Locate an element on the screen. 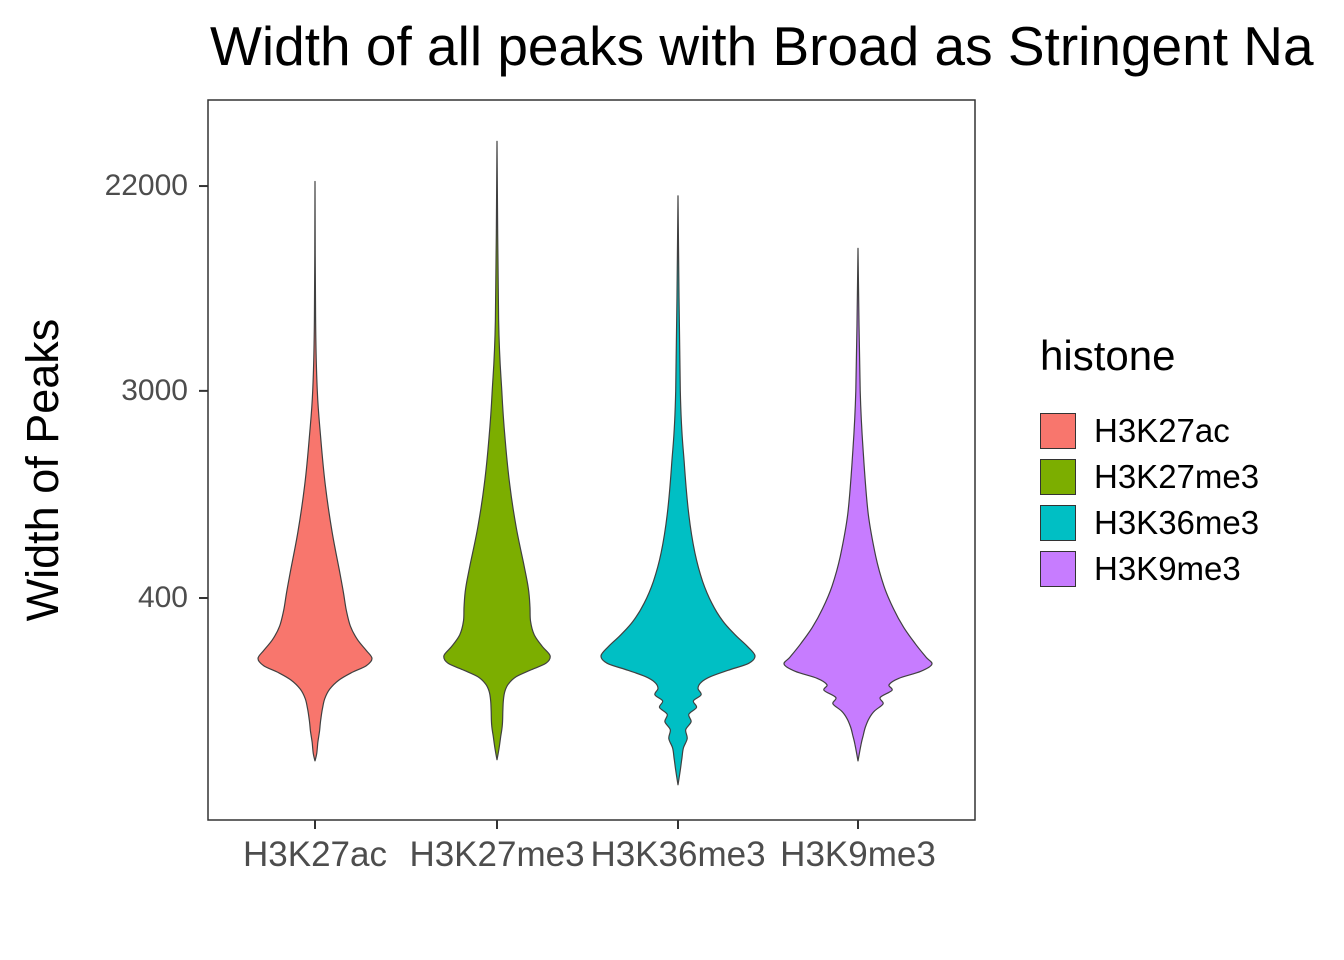 This screenshot has width=1344, height=960. violin-H3K9me3 is located at coordinates (858, 504).